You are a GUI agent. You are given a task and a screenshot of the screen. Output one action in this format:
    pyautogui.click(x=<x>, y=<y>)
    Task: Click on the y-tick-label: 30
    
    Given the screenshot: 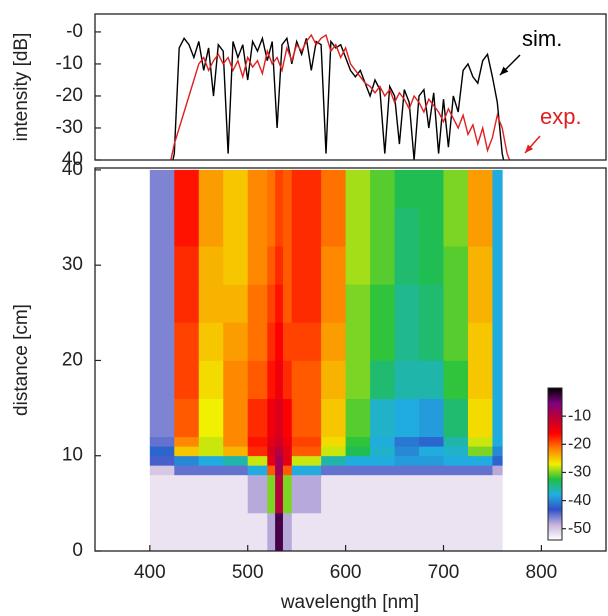 What is the action you would take?
    pyautogui.click(x=72, y=264)
    